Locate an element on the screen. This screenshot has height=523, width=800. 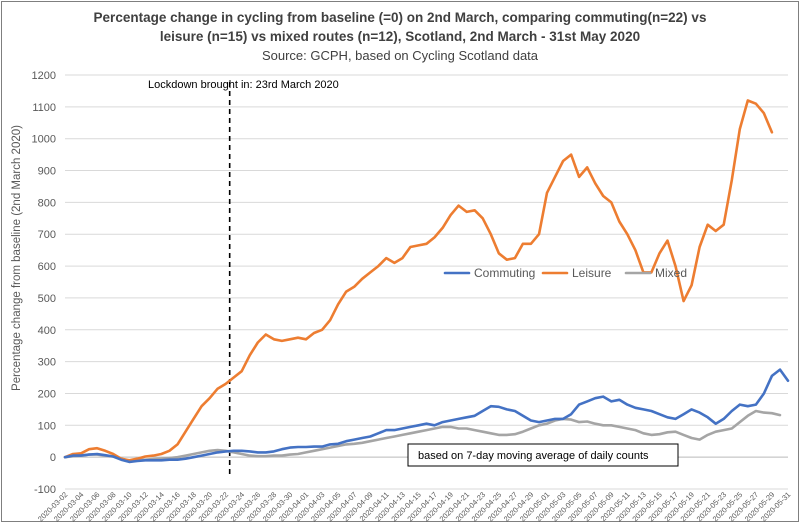
lockdown-annotation: Lockdown brought in: 23rd March 2020 is located at coordinates (243, 85).